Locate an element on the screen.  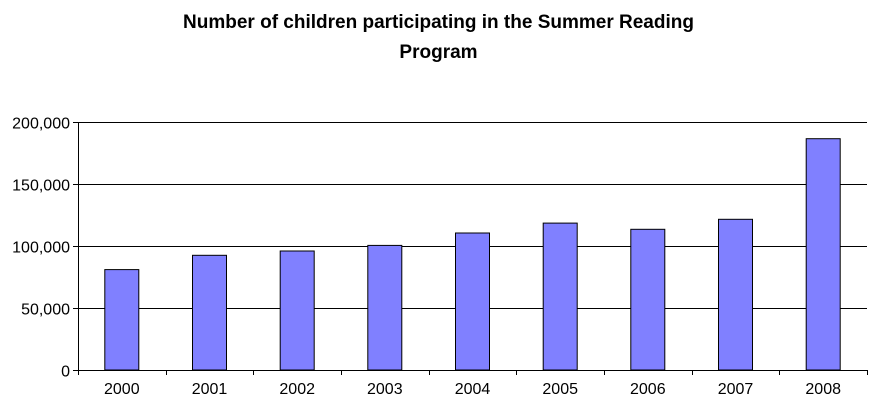
x-tick-label: 2003 is located at coordinates (385, 389).